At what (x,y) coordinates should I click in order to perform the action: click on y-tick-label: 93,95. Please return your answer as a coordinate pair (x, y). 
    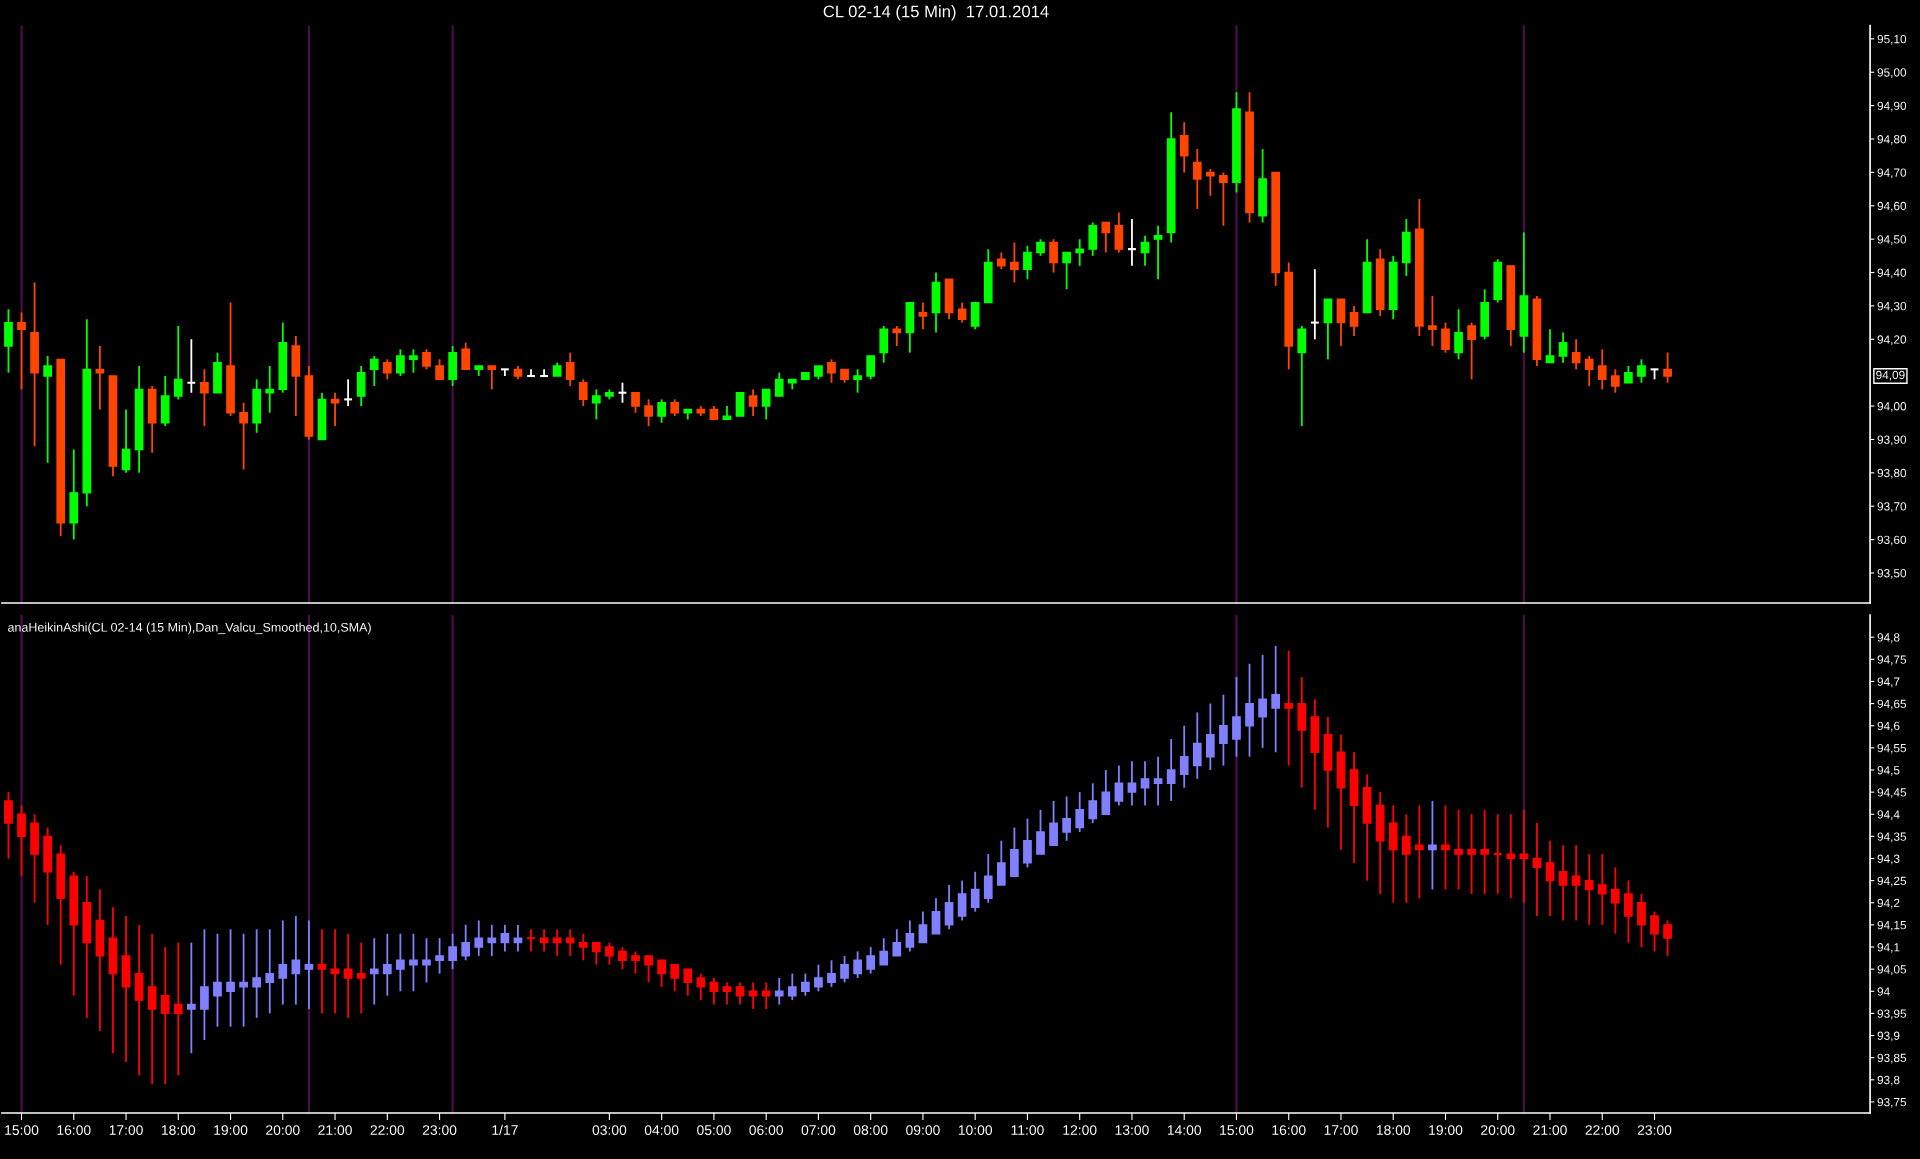
    Looking at the image, I should click on (1892, 1014).